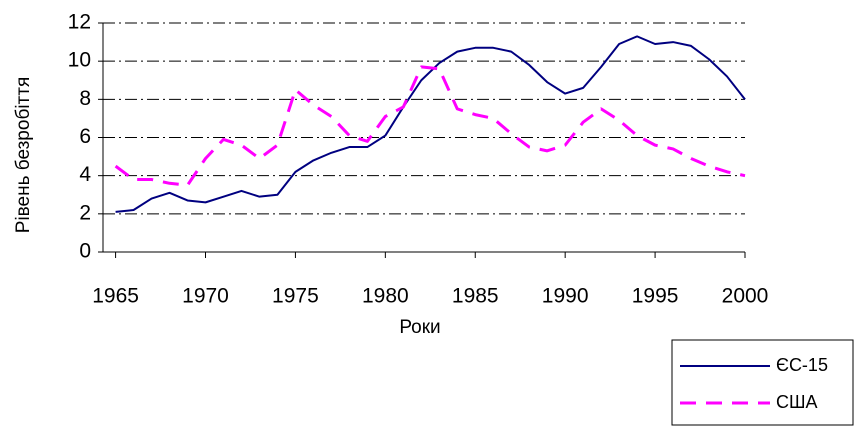 The width and height of the screenshot is (854, 426). I want to click on legend-label: ЄС-15, so click(802, 365).